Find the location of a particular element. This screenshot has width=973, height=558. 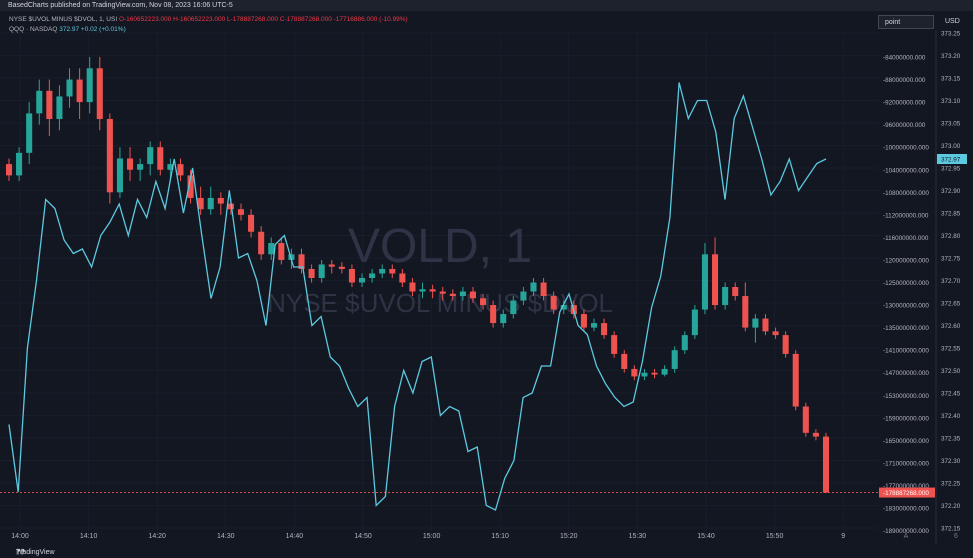

vold-axis-tick-label: -159000000.000 is located at coordinates (906, 418).